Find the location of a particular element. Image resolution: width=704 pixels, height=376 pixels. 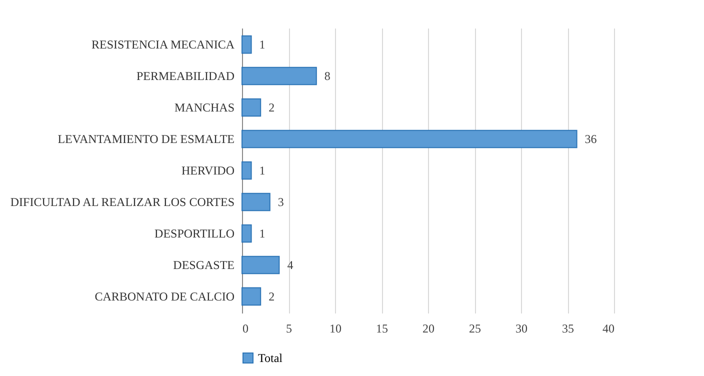

data-label: 4 is located at coordinates (290, 265).